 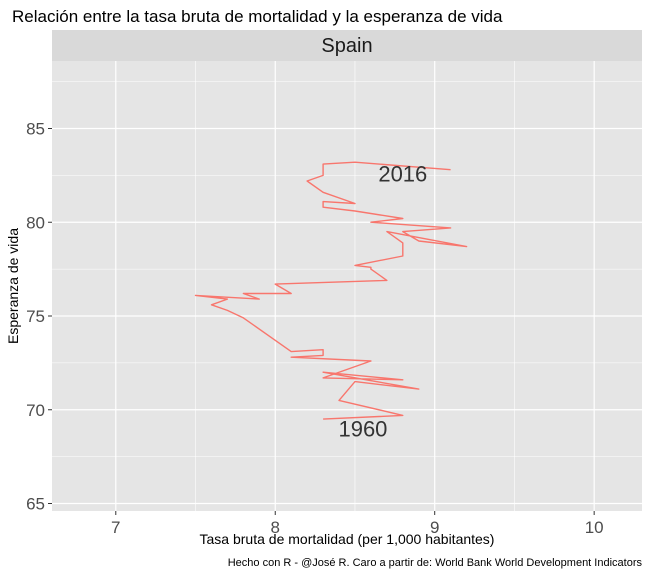 What do you see at coordinates (362, 429) in the screenshot?
I see `year-annotation: 1960` at bounding box center [362, 429].